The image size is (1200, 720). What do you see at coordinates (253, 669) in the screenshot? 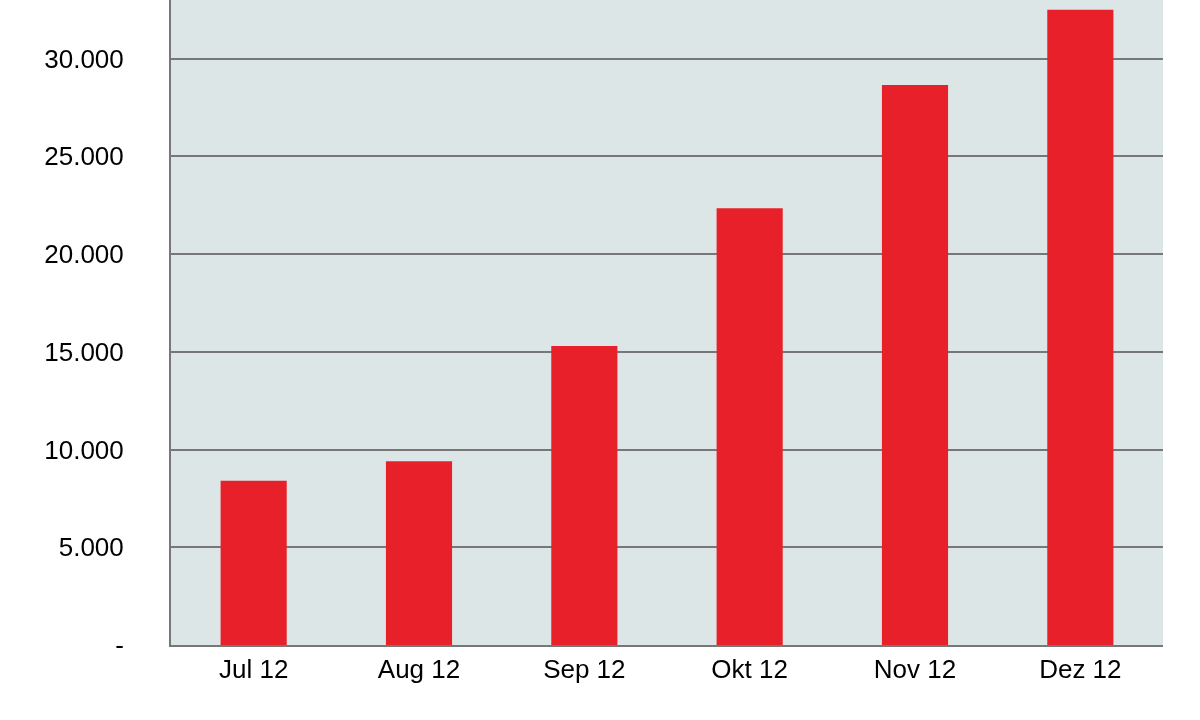
I see `x-tick-label: Jul 12` at bounding box center [253, 669].